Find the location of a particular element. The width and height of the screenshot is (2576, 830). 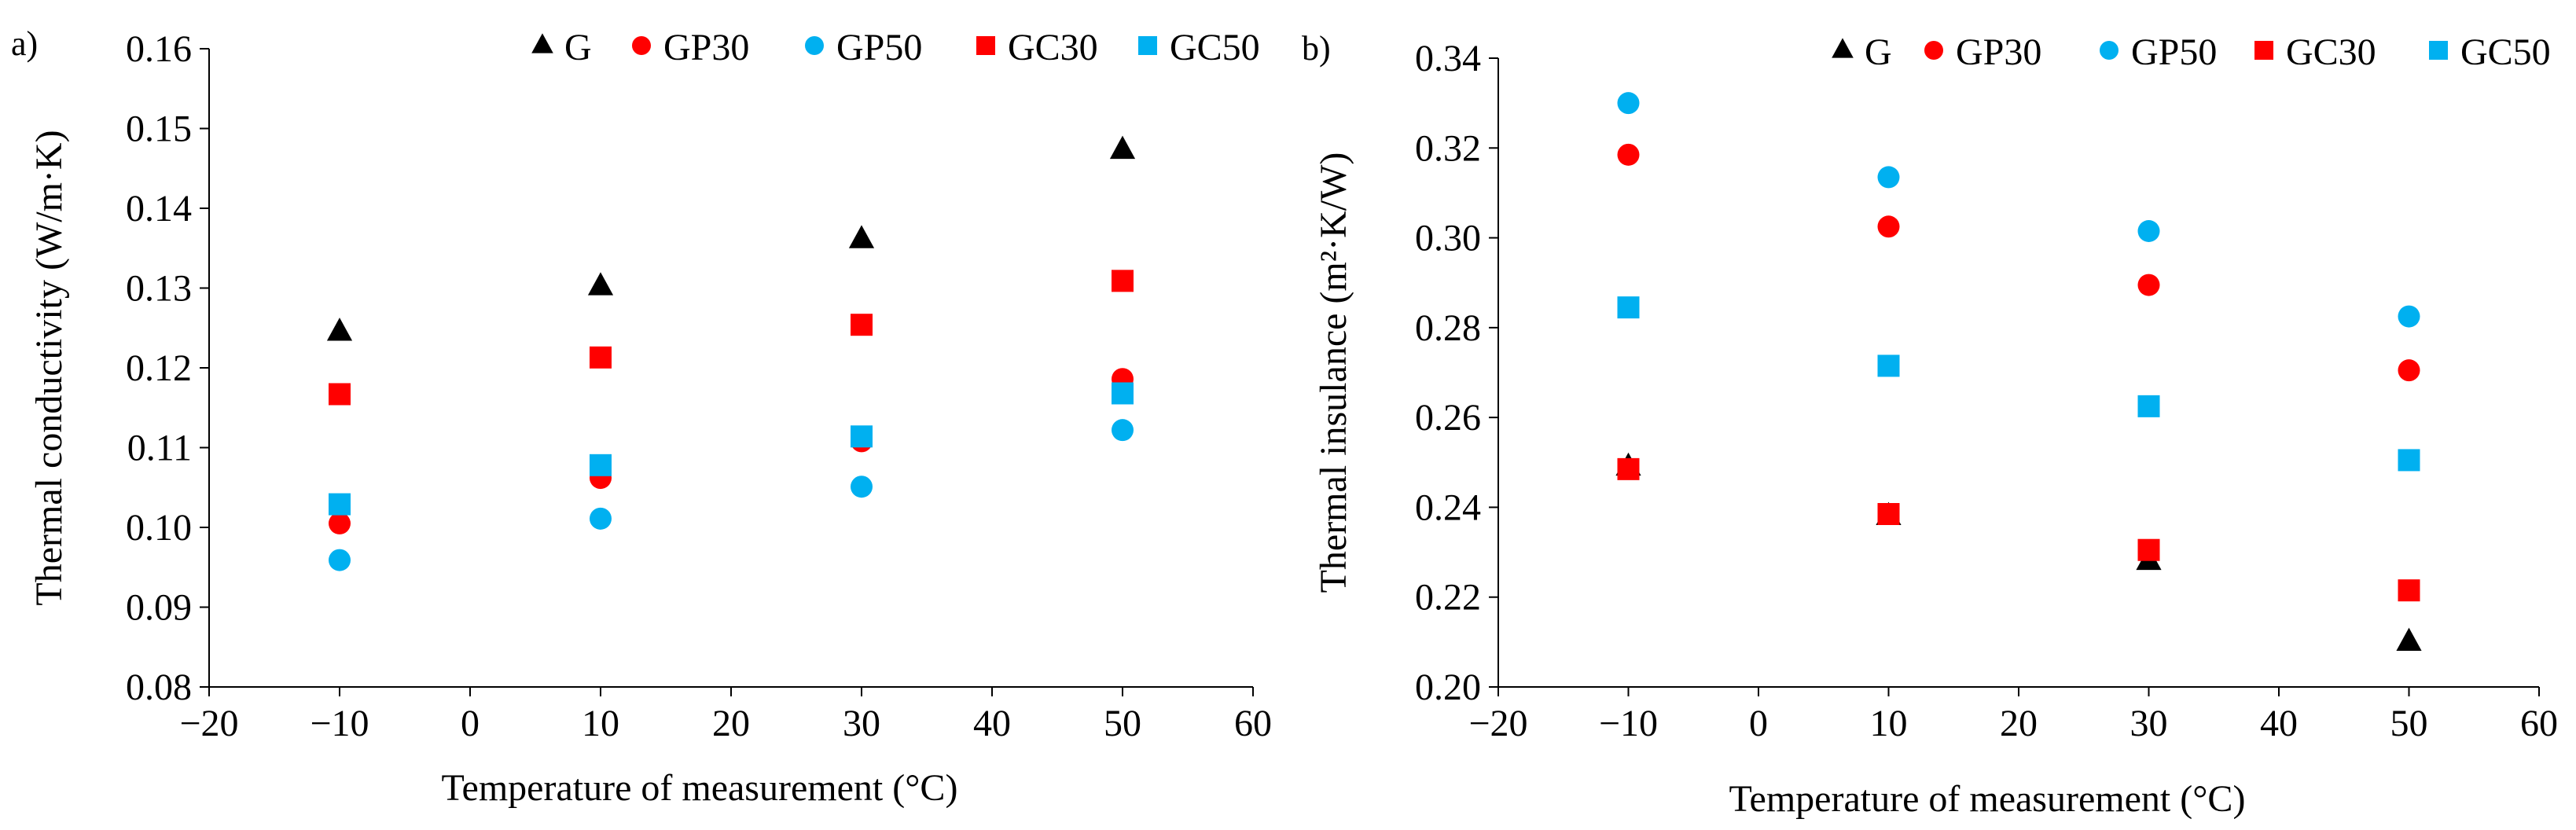

x-tick-label: 30 is located at coordinates (2149, 723).